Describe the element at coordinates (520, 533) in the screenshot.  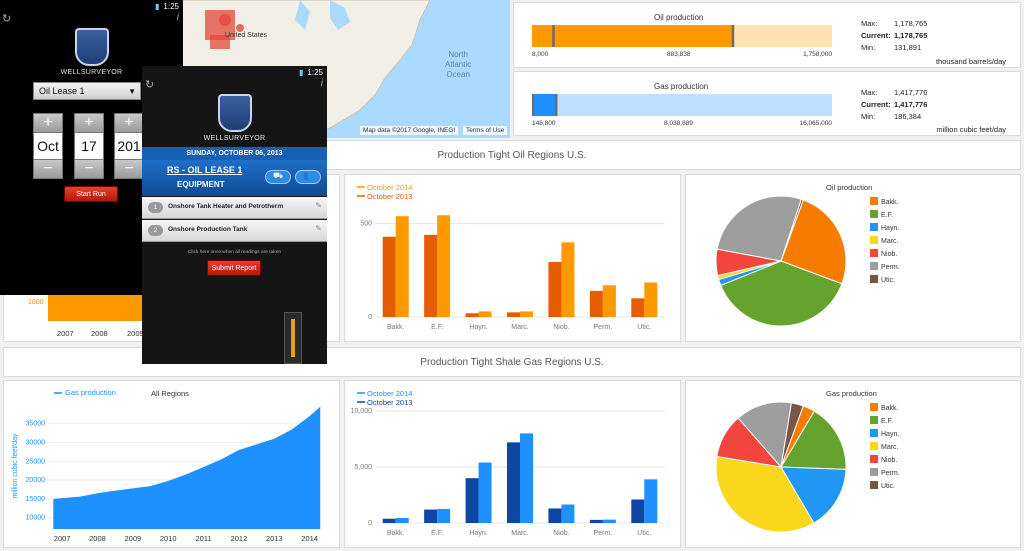
I see `x-tick-label: Marc.` at that location.